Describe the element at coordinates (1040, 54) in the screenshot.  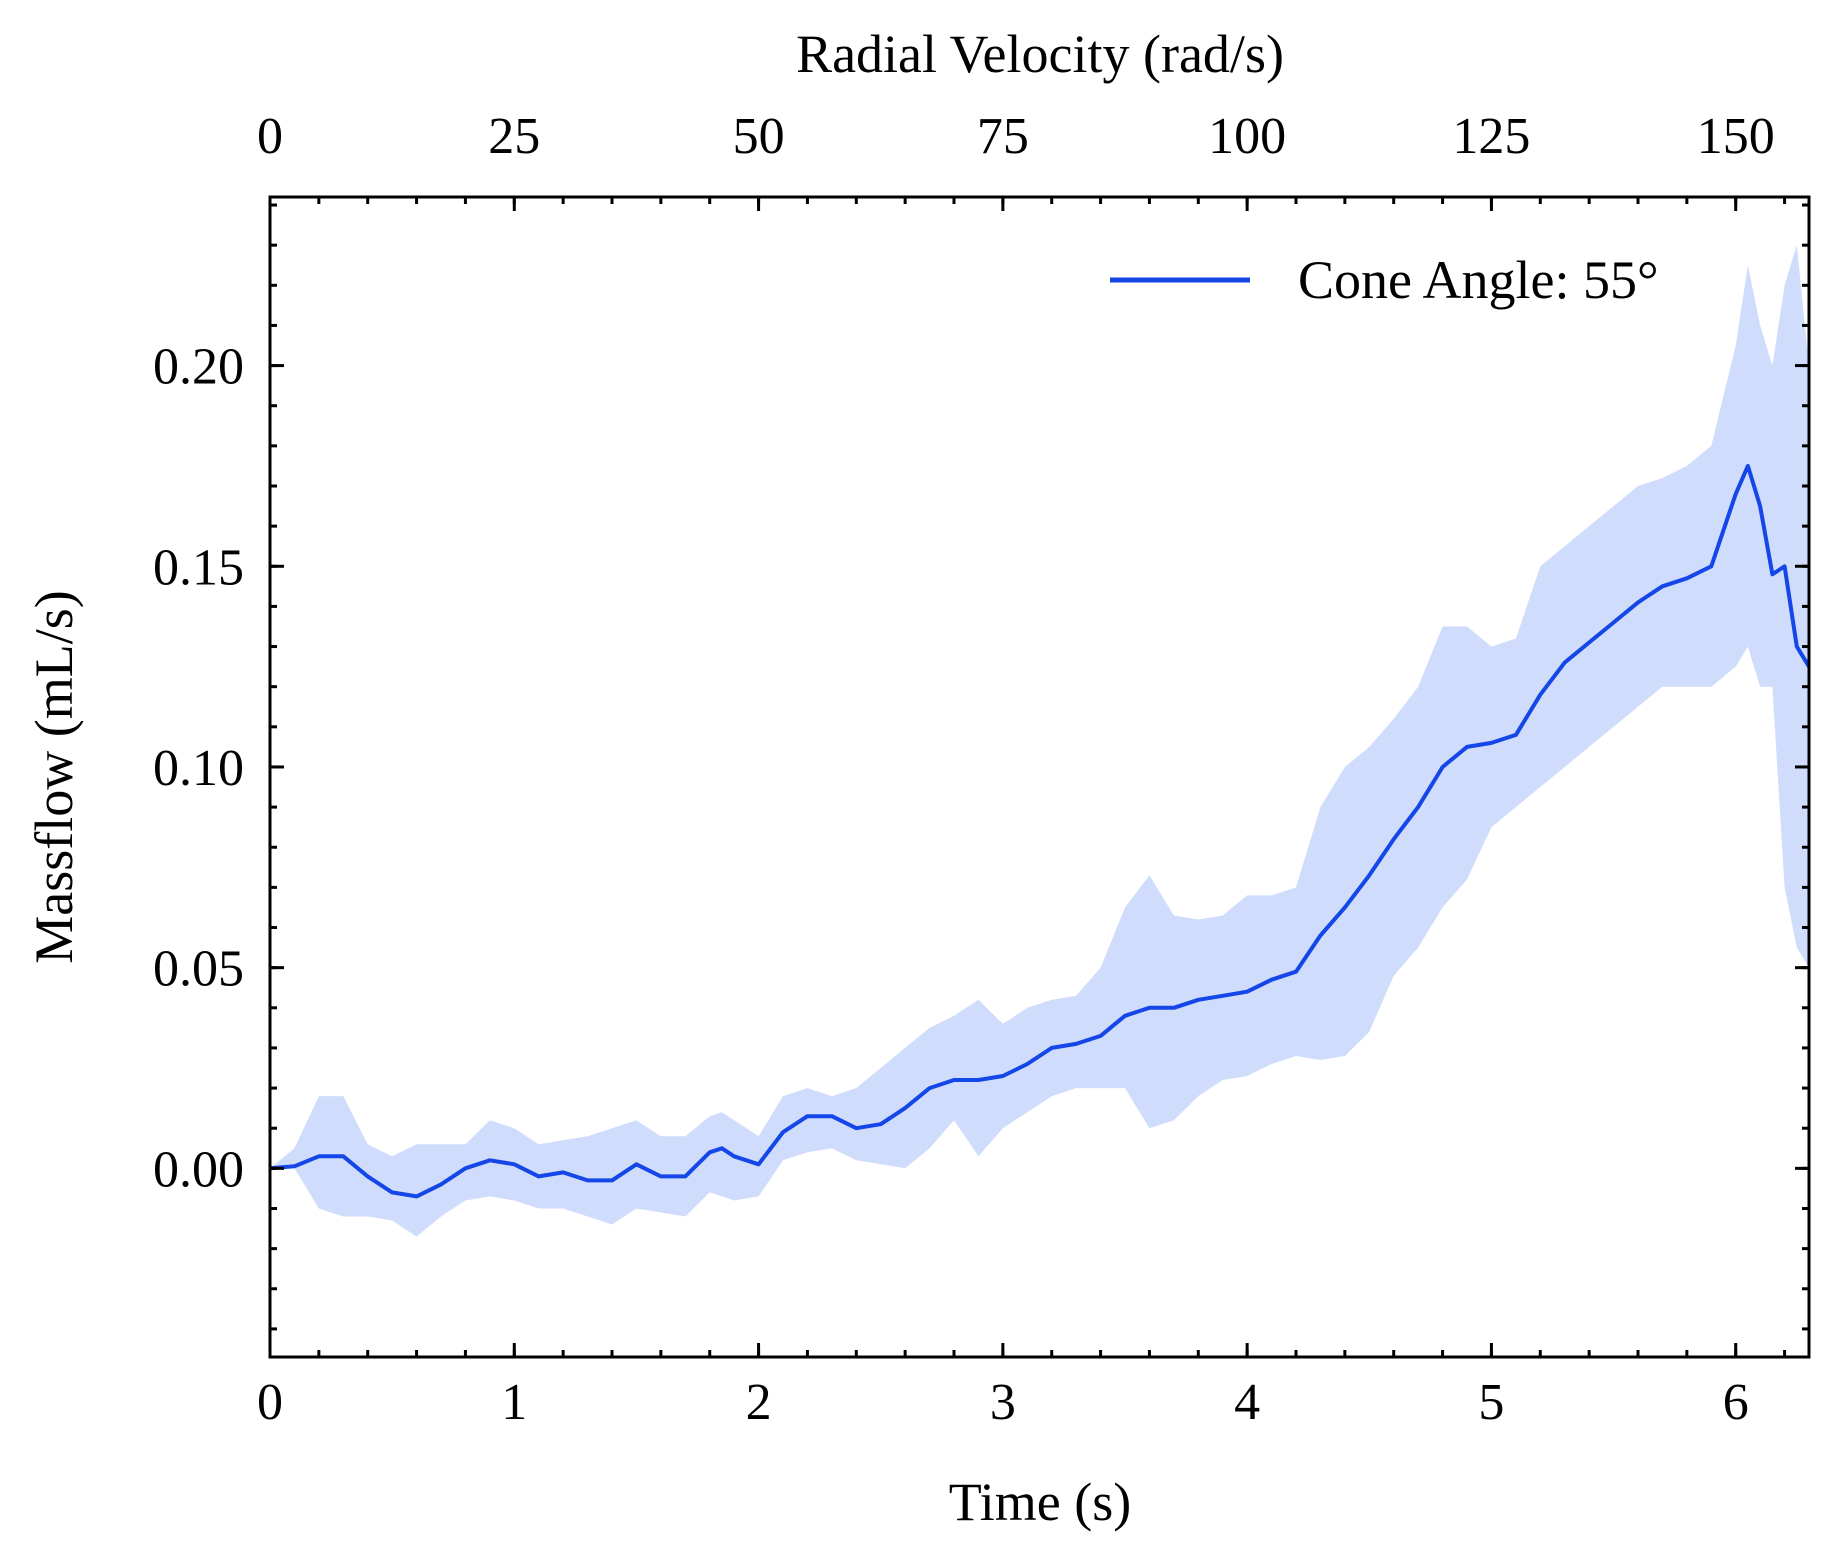
I see `top-x-axis-label: Radial Velocity (rad/s)` at that location.